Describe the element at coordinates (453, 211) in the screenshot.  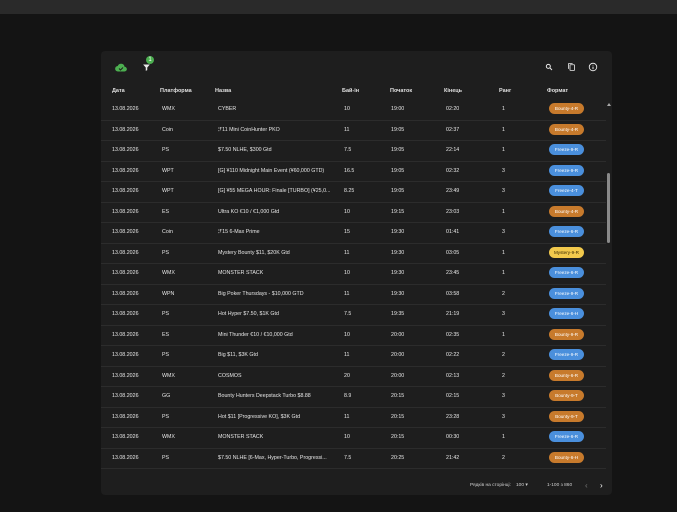
I see `cell-end: 23:03` at that location.